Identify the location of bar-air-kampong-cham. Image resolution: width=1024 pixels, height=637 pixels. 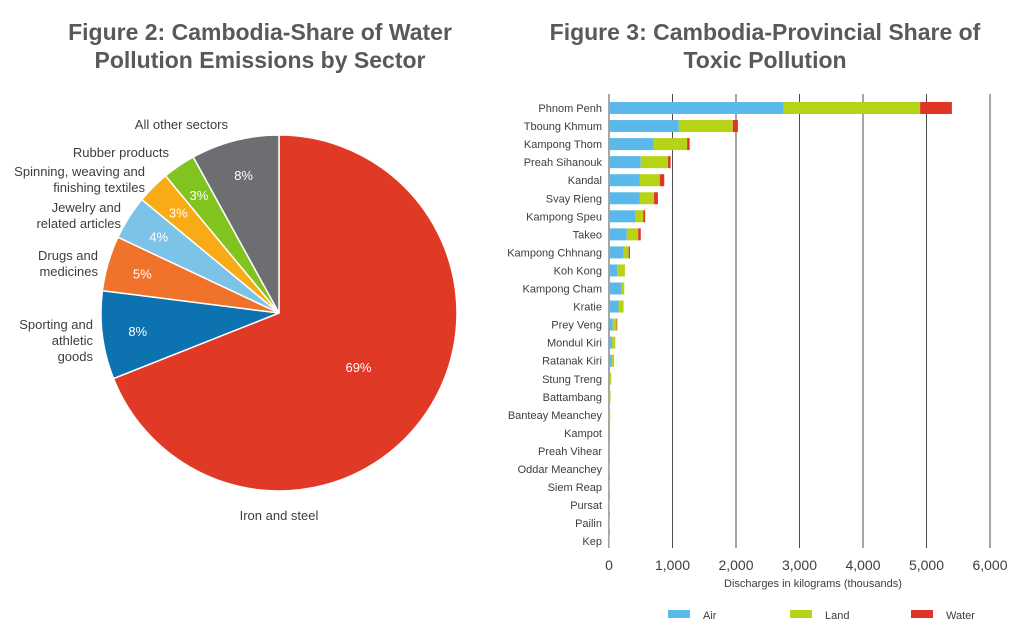
(615, 288).